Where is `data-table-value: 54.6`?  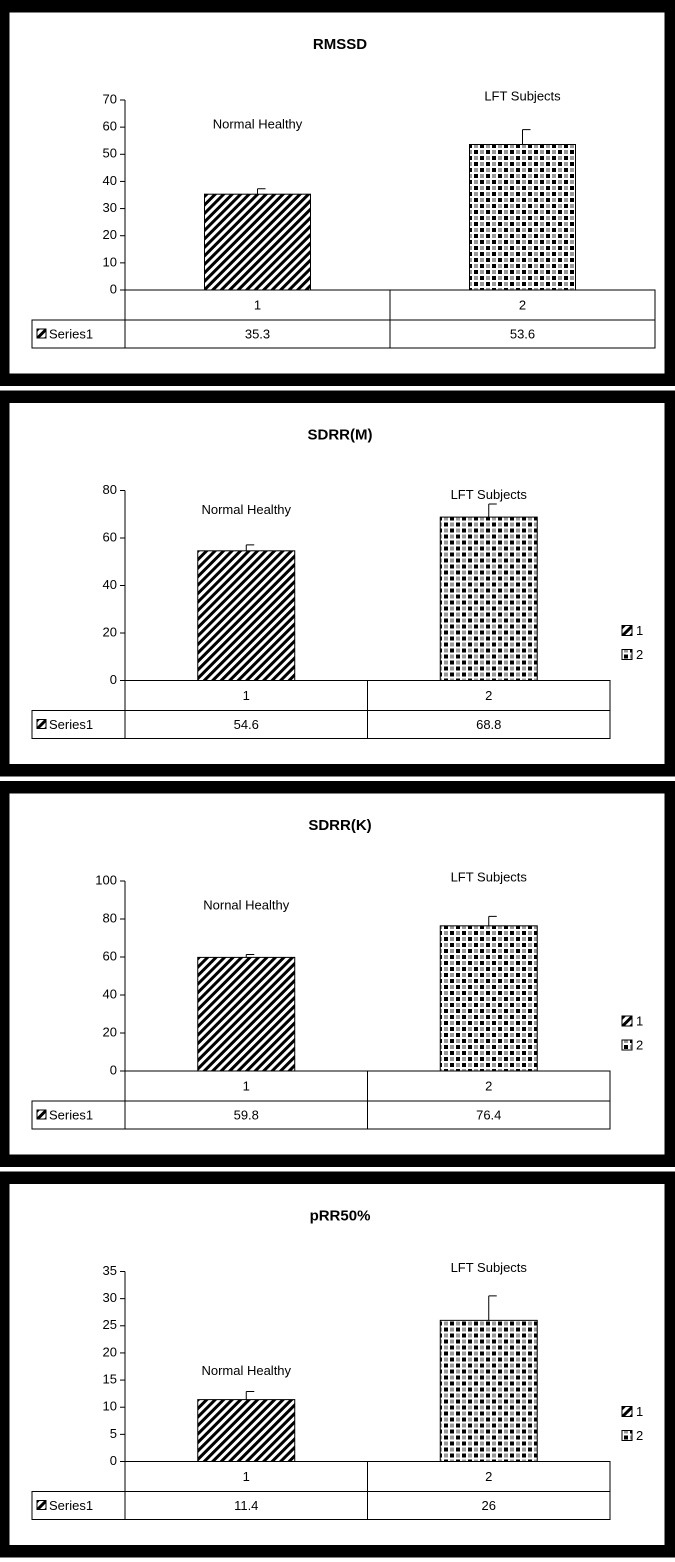
data-table-value: 54.6 is located at coordinates (246, 724).